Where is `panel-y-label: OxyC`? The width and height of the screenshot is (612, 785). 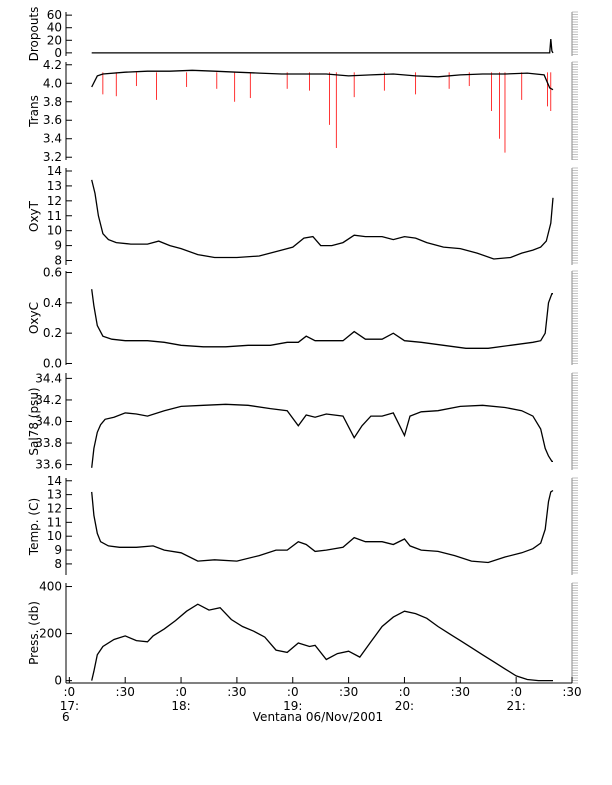
panel-y-label: OxyC is located at coordinates (34, 318).